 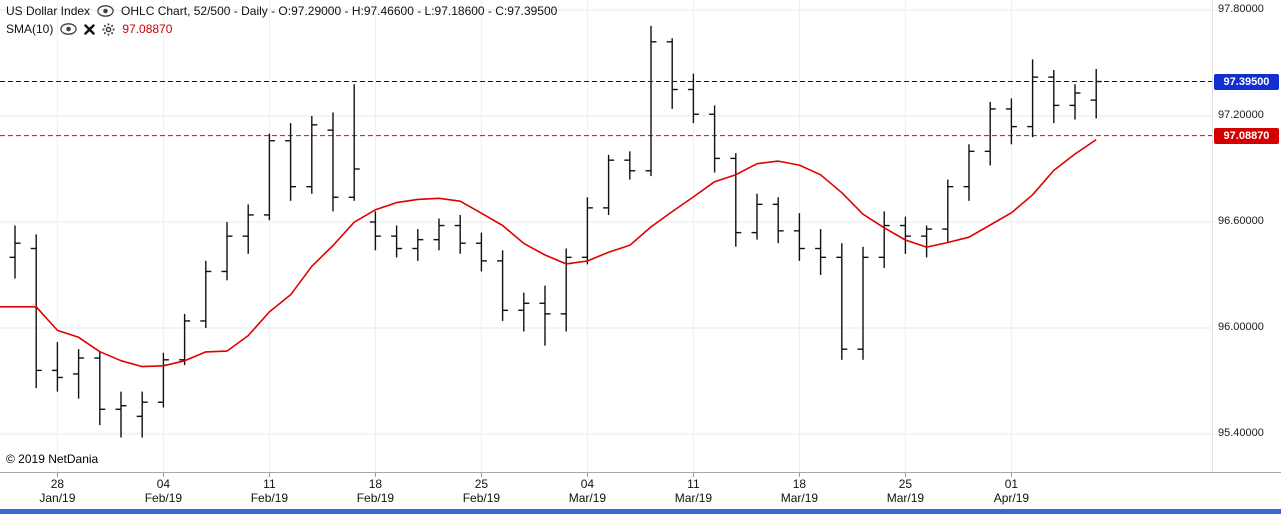 I want to click on copyright-watermark: © 2019 NetDania, so click(x=52, y=459).